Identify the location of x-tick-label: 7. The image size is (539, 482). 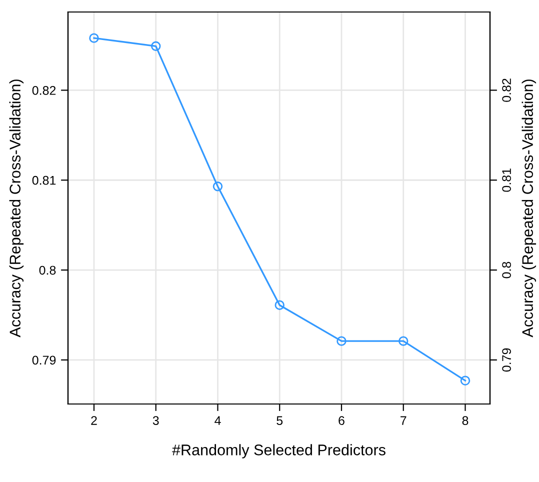
(403, 420).